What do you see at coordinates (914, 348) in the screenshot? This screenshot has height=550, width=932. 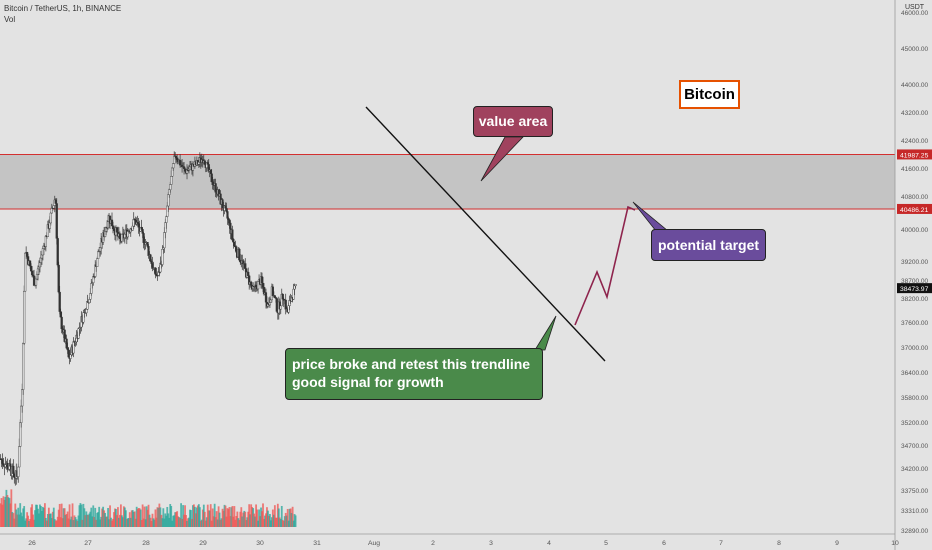 I see `price-tick-label: 37000.00` at bounding box center [914, 348].